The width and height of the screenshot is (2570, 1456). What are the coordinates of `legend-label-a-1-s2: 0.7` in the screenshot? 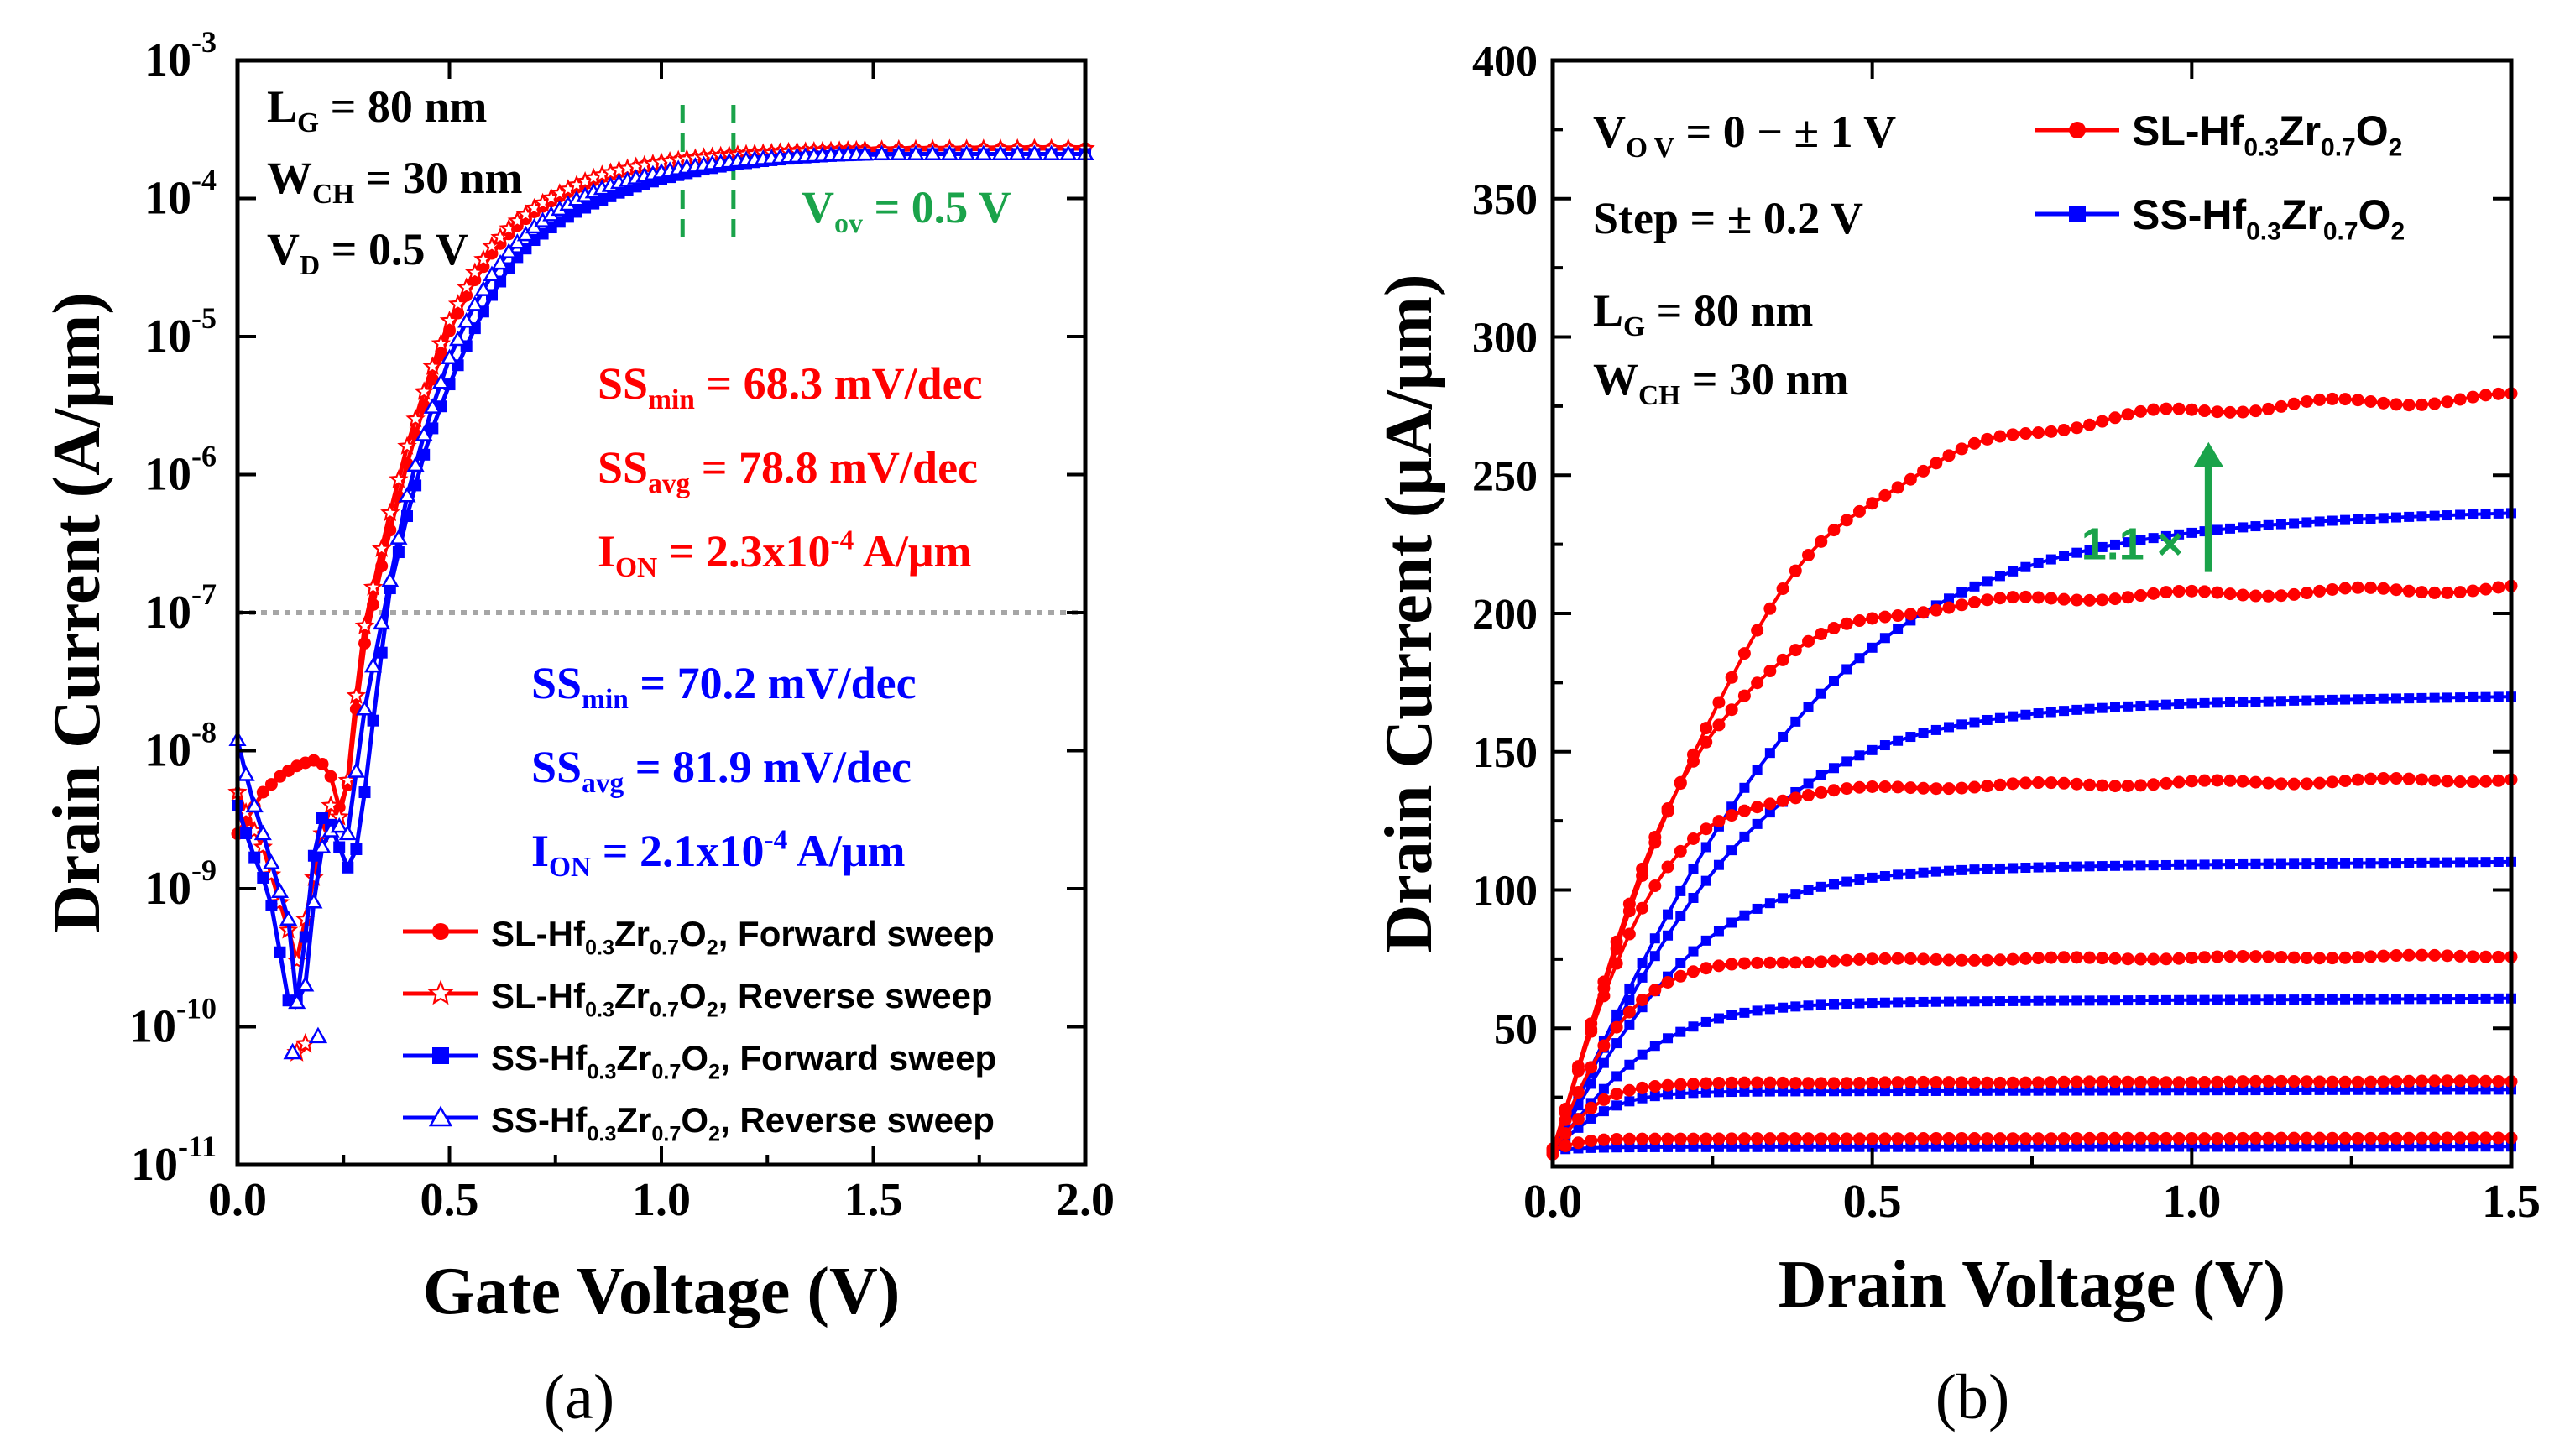 It's located at (664, 948).